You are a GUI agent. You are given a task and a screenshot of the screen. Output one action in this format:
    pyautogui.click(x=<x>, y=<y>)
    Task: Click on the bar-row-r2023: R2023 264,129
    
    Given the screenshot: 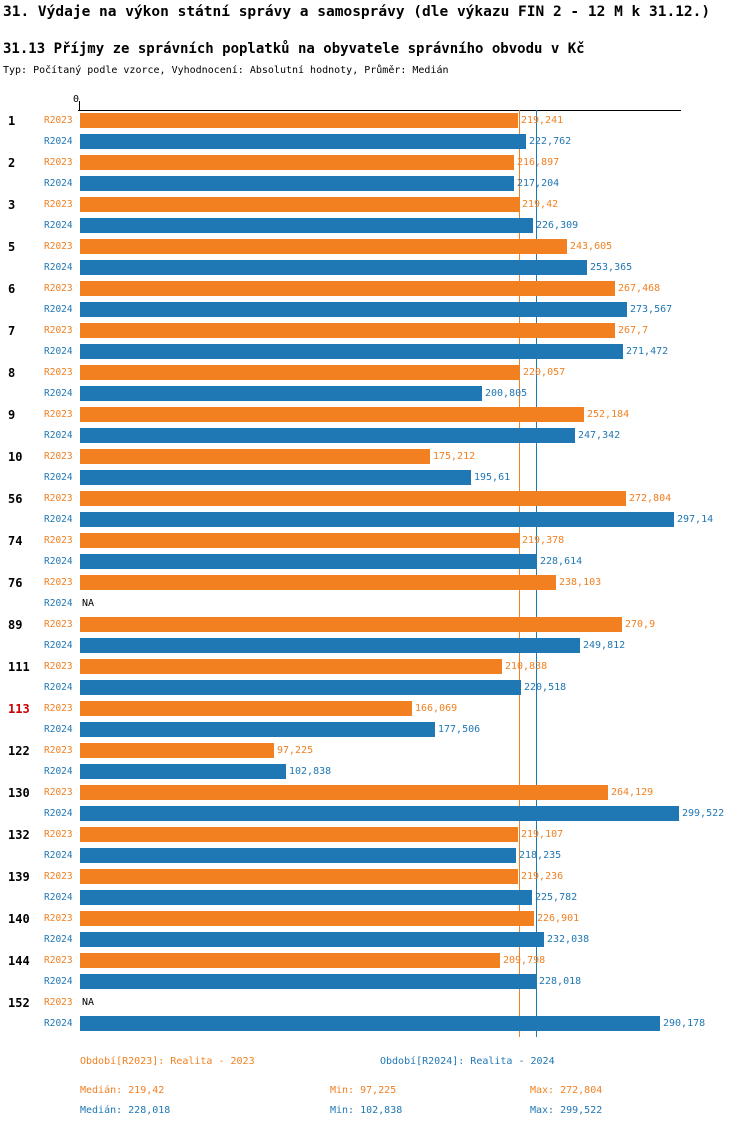 What is the action you would take?
    pyautogui.click(x=348, y=792)
    